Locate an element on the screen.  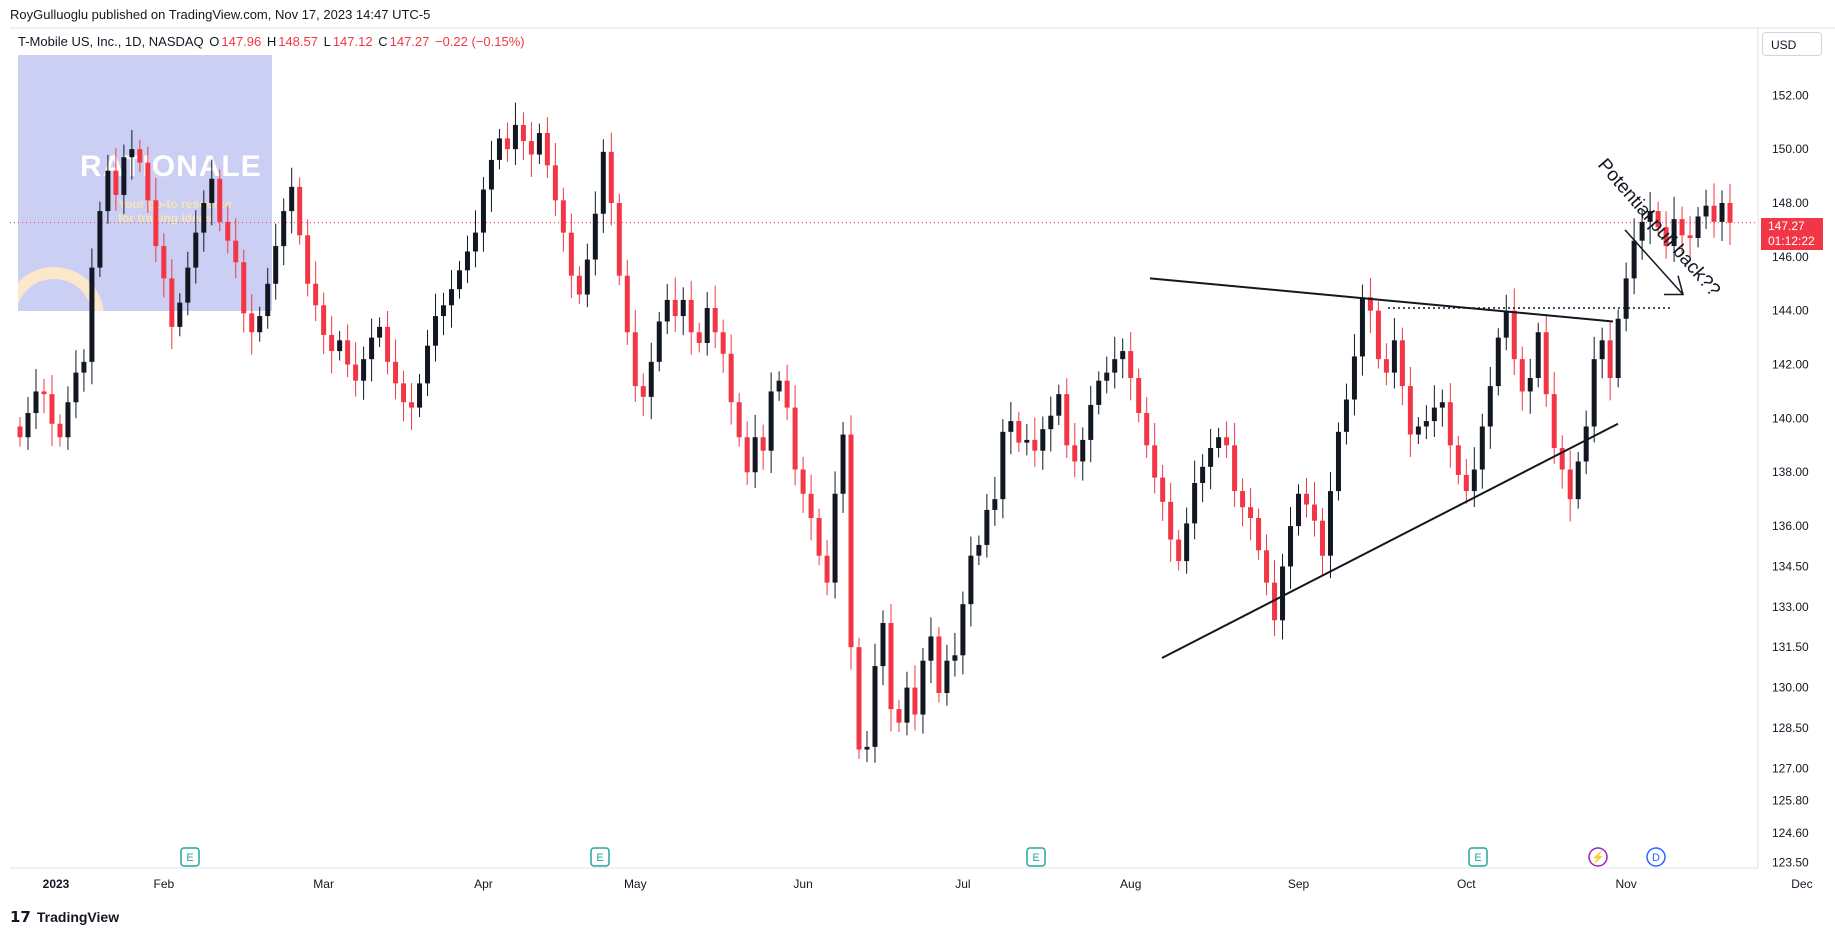
y-tick-label: 123.50 is located at coordinates (1790, 863).